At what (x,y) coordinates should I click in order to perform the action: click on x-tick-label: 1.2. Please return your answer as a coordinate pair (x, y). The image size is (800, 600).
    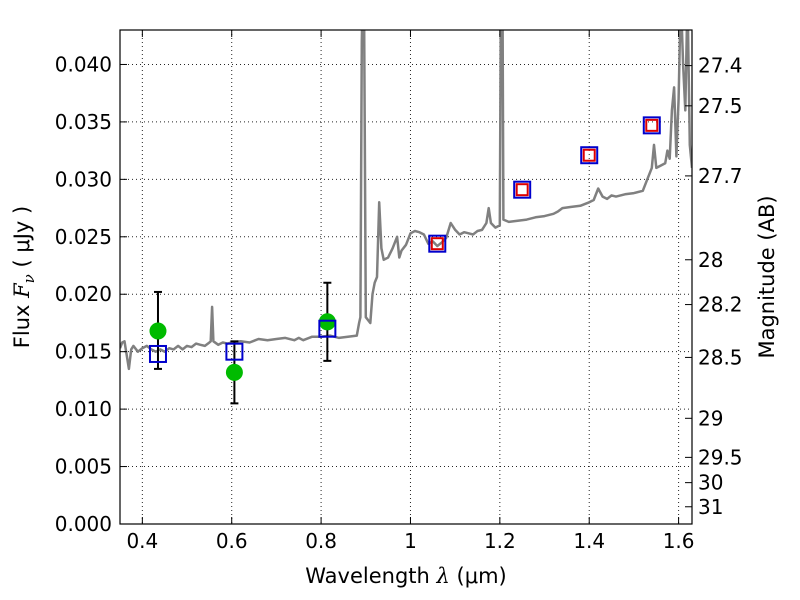
    Looking at the image, I should click on (500, 541).